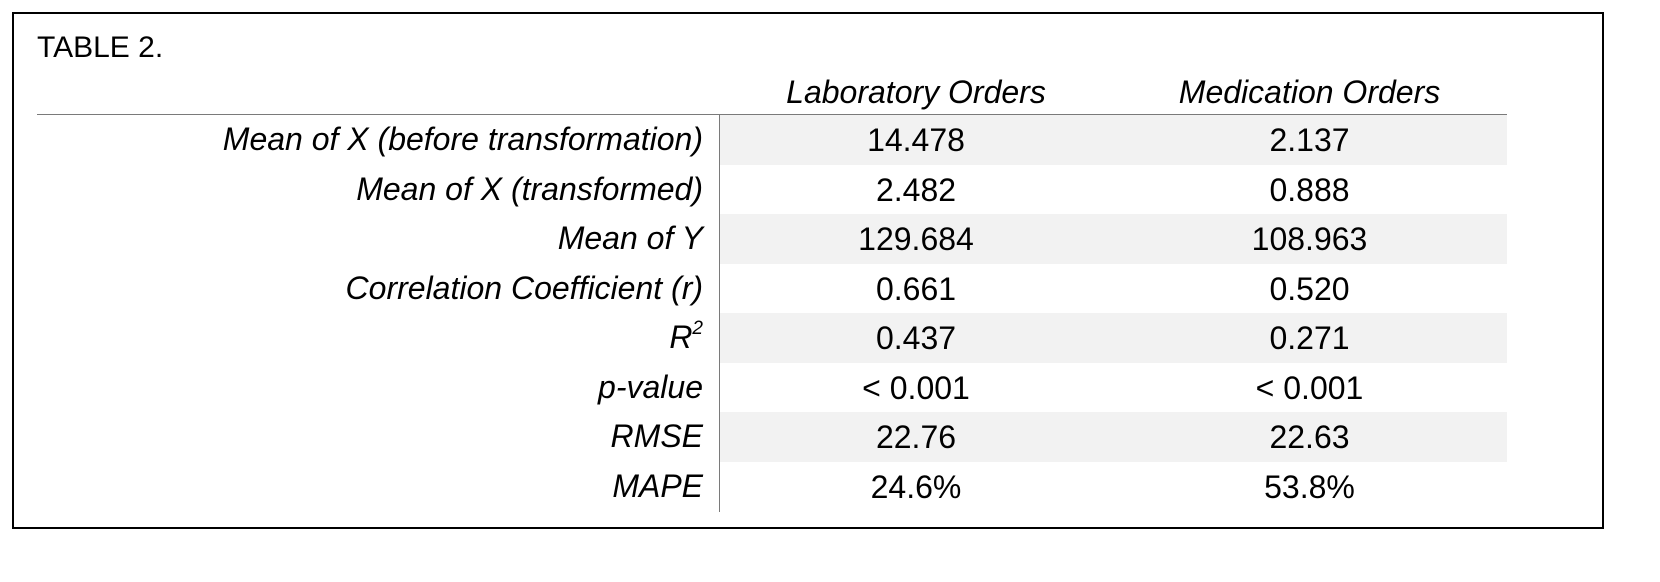  I want to click on table-row: RMSE 22.76 22.63, so click(772, 437).